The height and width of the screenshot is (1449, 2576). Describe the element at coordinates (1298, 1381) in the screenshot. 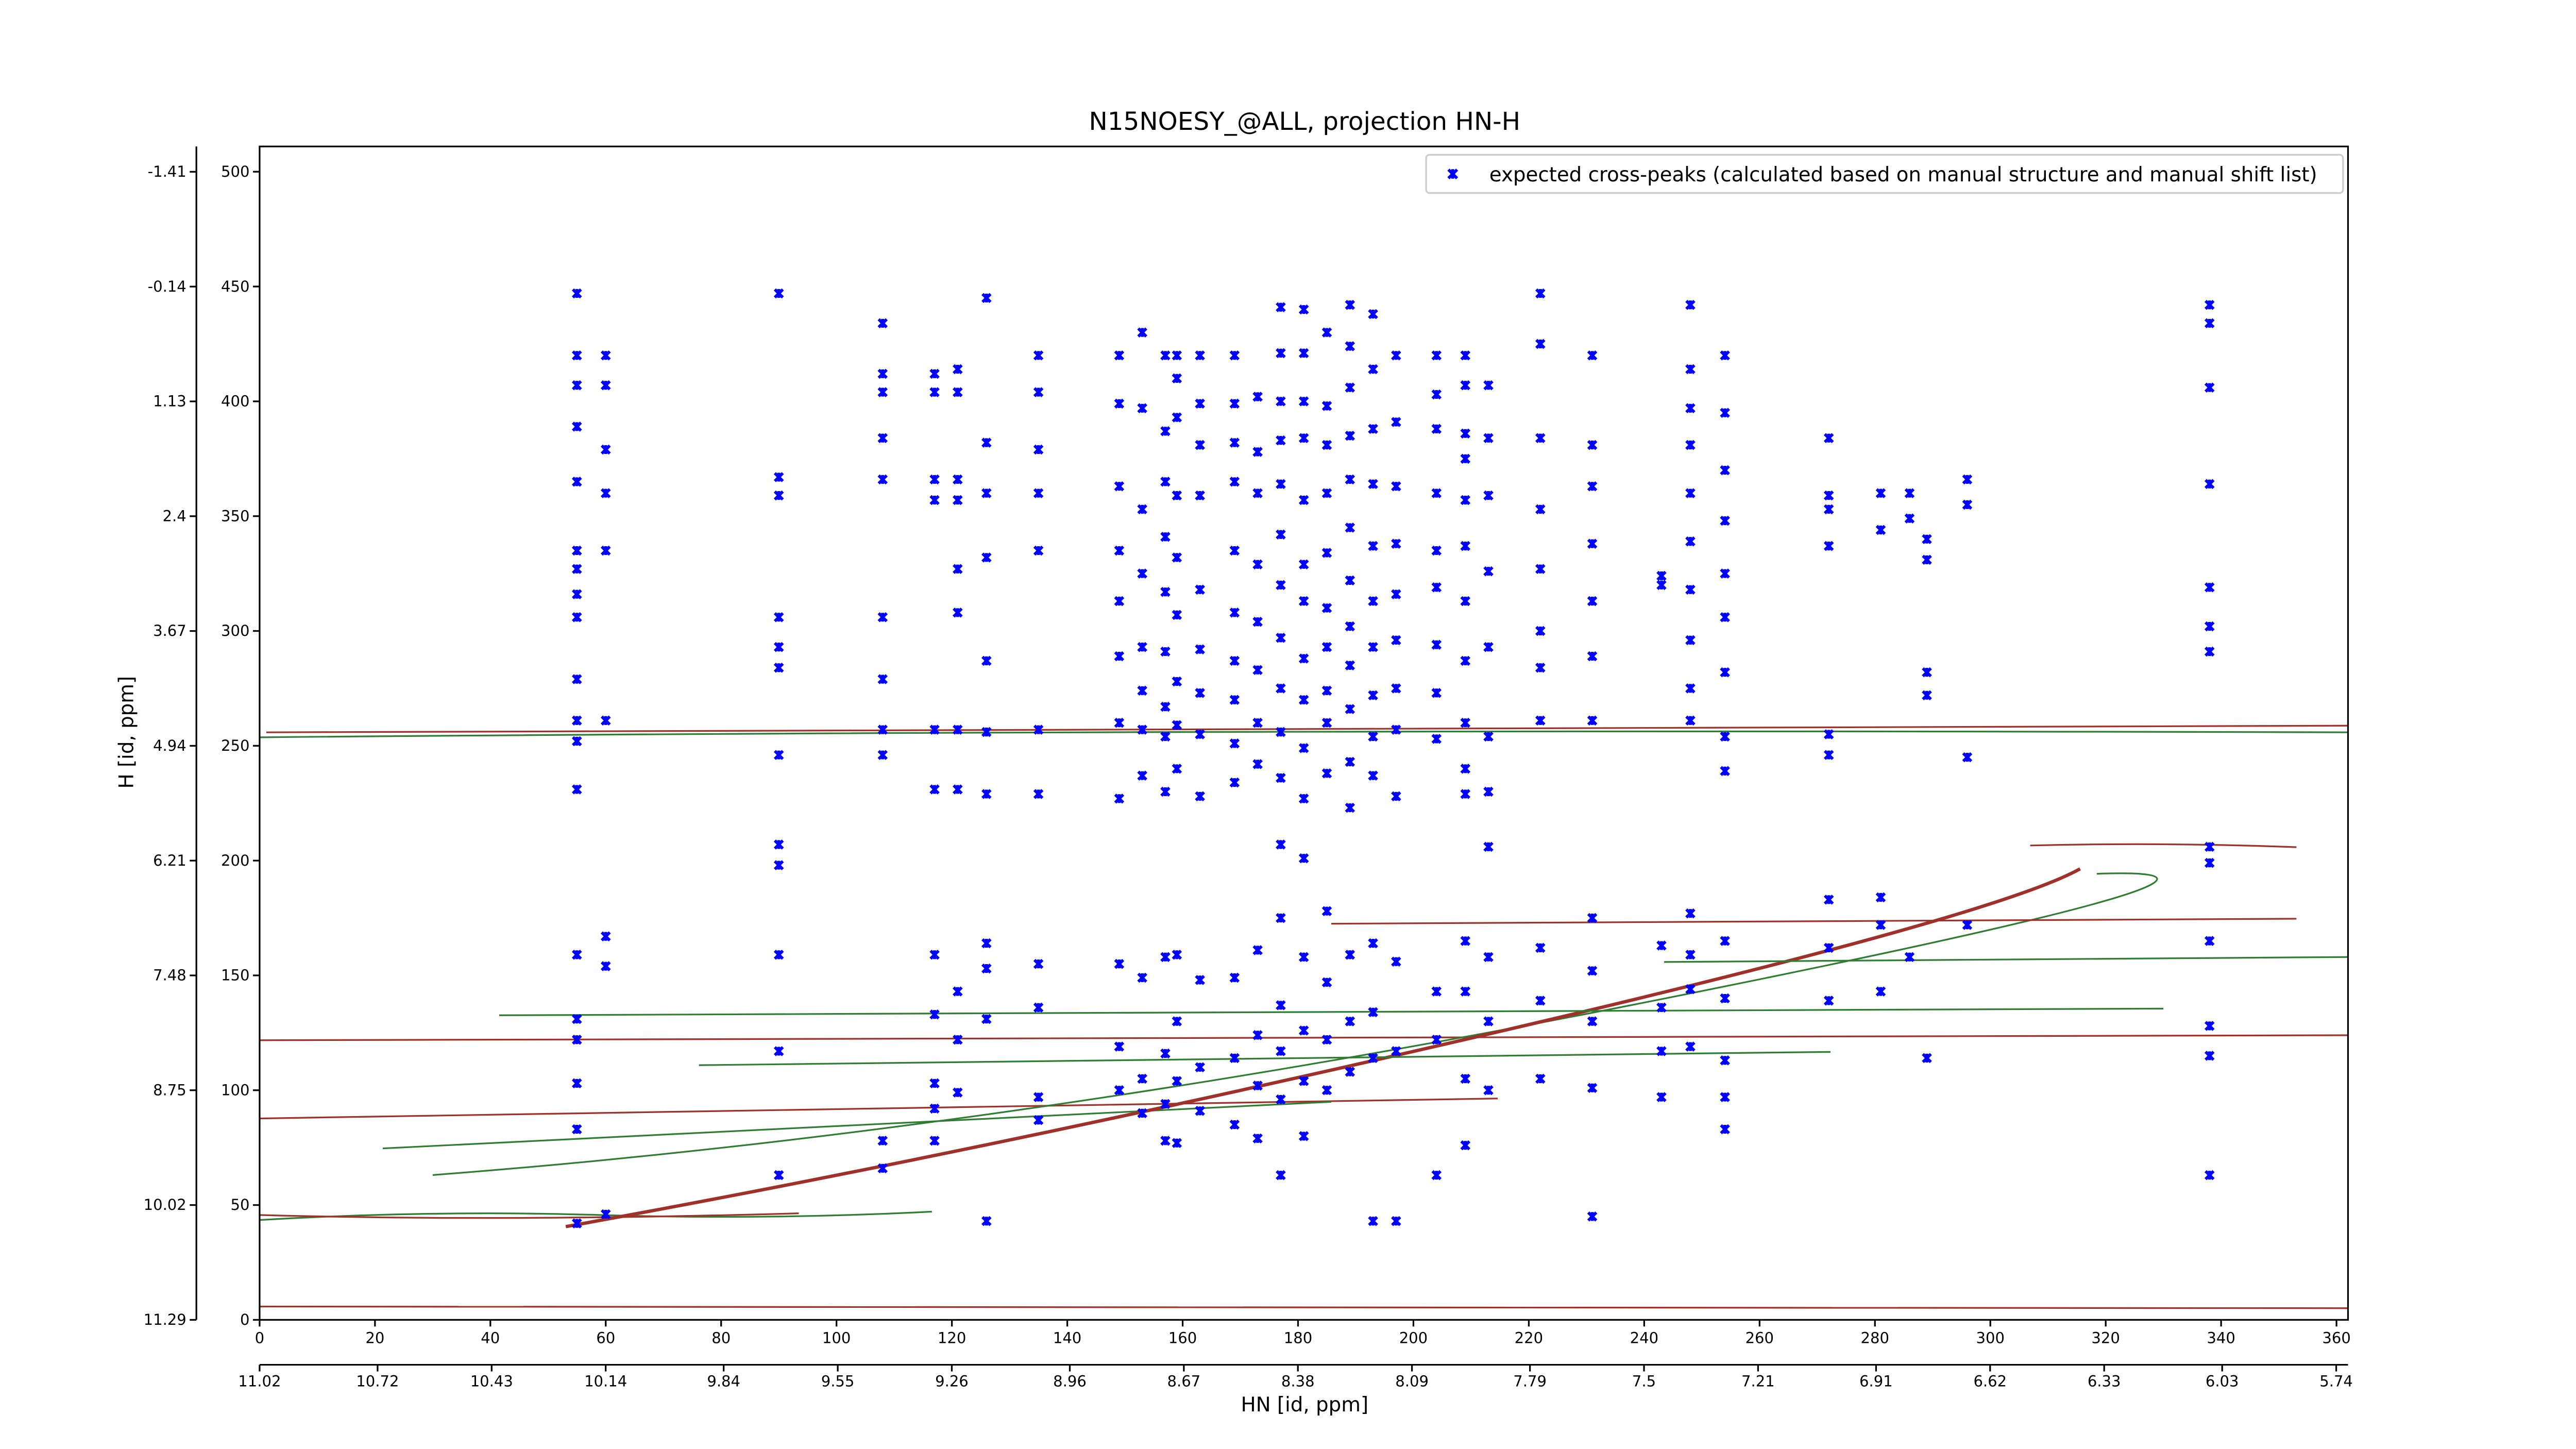

I see `x2-tick-label: 8.38` at that location.